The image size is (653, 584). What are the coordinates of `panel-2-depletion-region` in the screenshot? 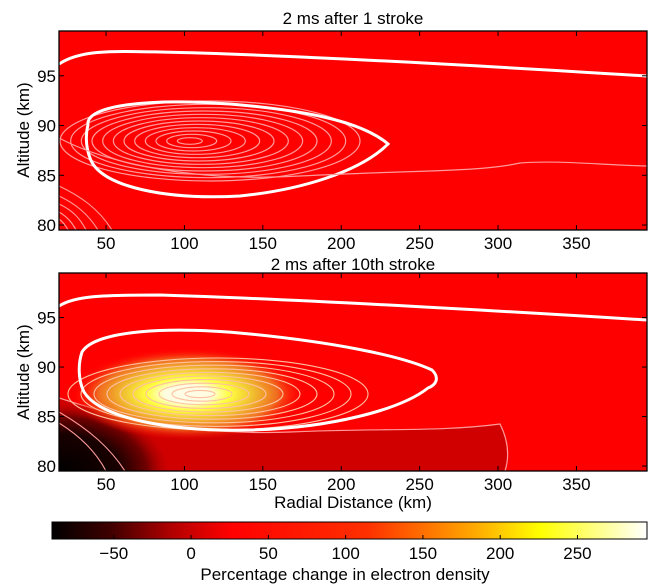 It's located at (283, 434).